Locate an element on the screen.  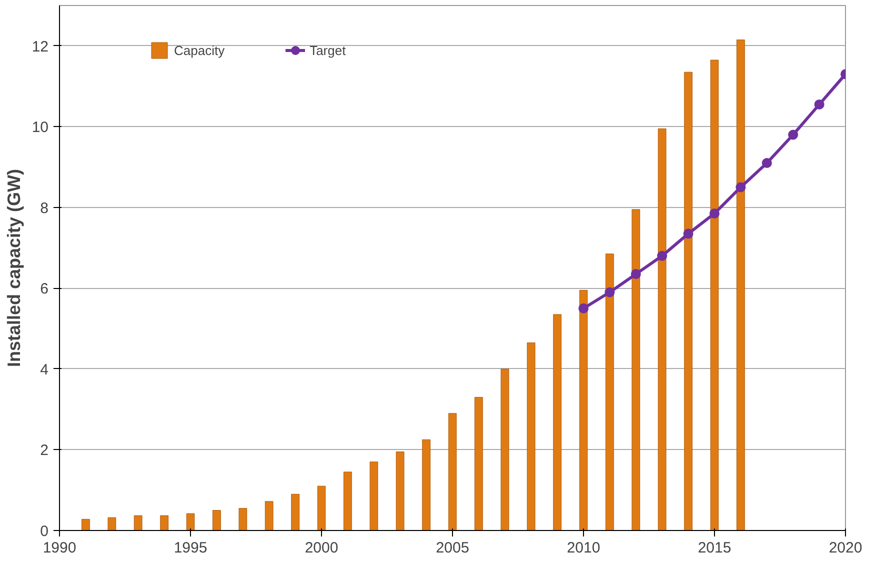
y-axis-title: Installed capacity (GW) is located at coordinates (14, 268).